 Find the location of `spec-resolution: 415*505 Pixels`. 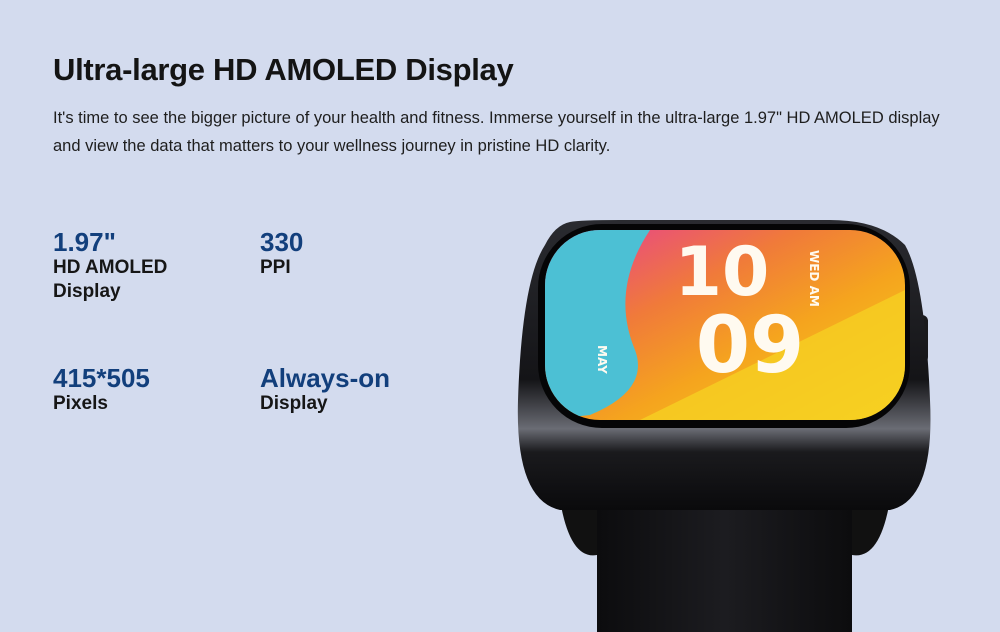

spec-resolution: 415*505 Pixels is located at coordinates (101, 390).